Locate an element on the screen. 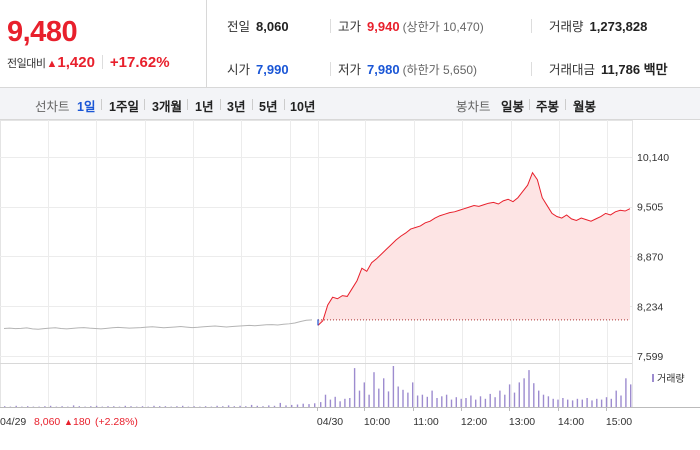  period-1d: 1일 is located at coordinates (86, 107).